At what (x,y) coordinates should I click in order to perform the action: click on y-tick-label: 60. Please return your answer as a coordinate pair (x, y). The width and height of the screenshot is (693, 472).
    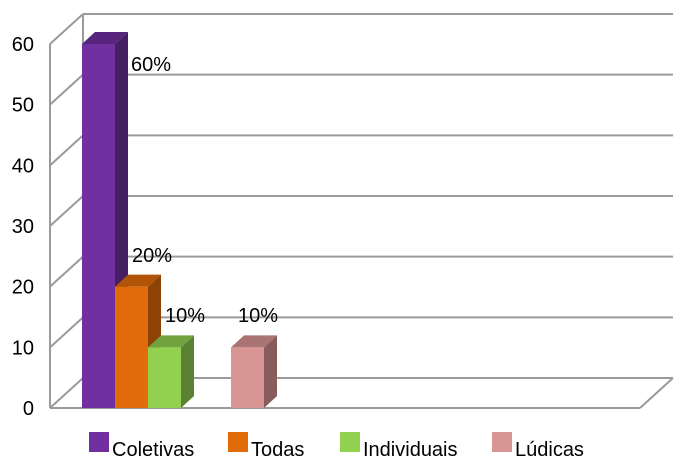
    Looking at the image, I should click on (23, 45).